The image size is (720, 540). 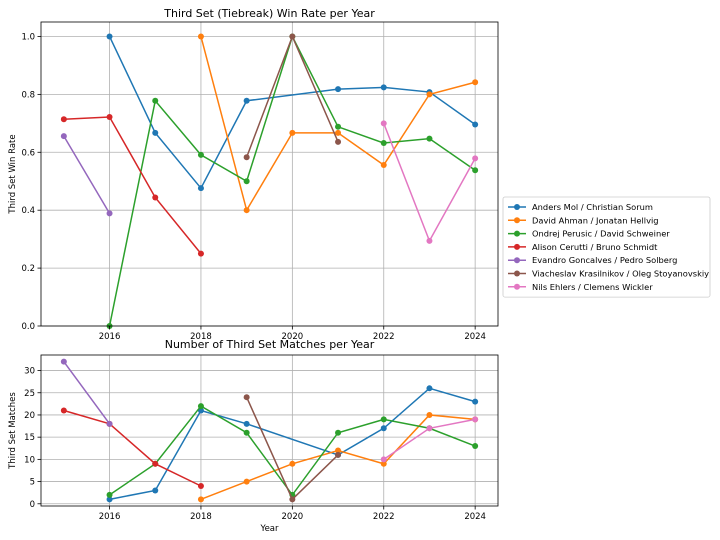 What do you see at coordinates (28, 211) in the screenshot?
I see `panel1-y-tick-label: 0.4` at bounding box center [28, 211].